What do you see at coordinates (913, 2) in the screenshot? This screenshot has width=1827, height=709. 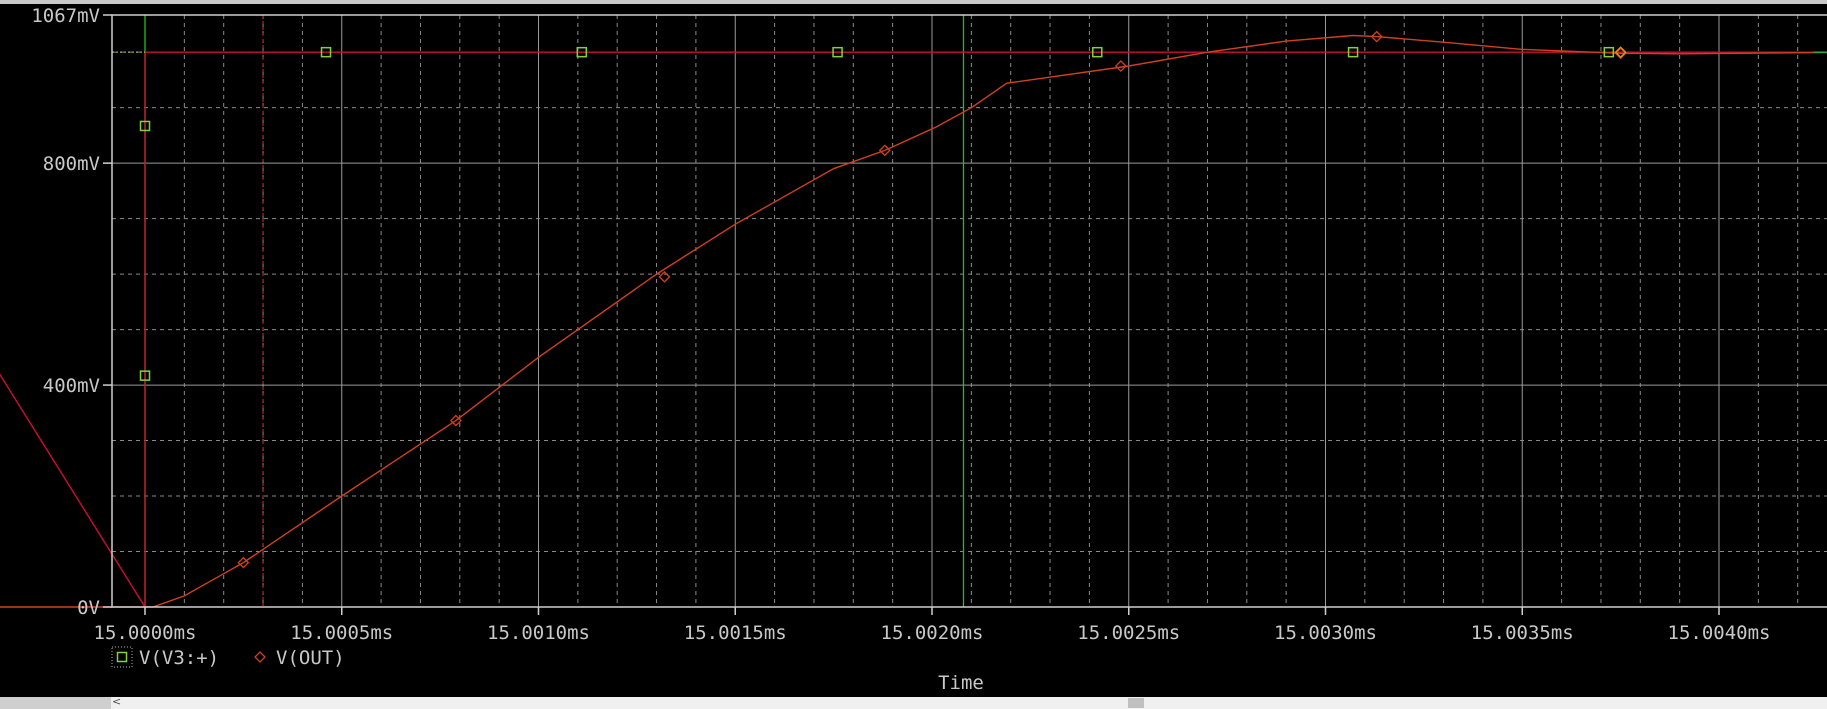 I see `window-top-border` at bounding box center [913, 2].